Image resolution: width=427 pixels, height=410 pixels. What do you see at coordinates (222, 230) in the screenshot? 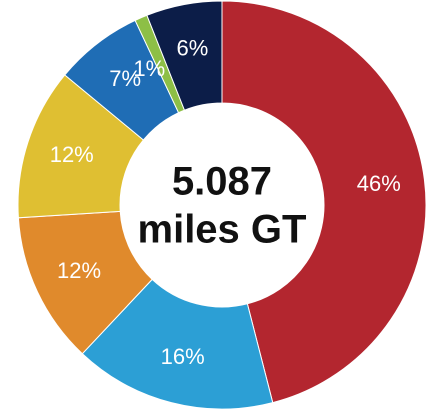
I see `center-text: miles GT` at bounding box center [222, 230].